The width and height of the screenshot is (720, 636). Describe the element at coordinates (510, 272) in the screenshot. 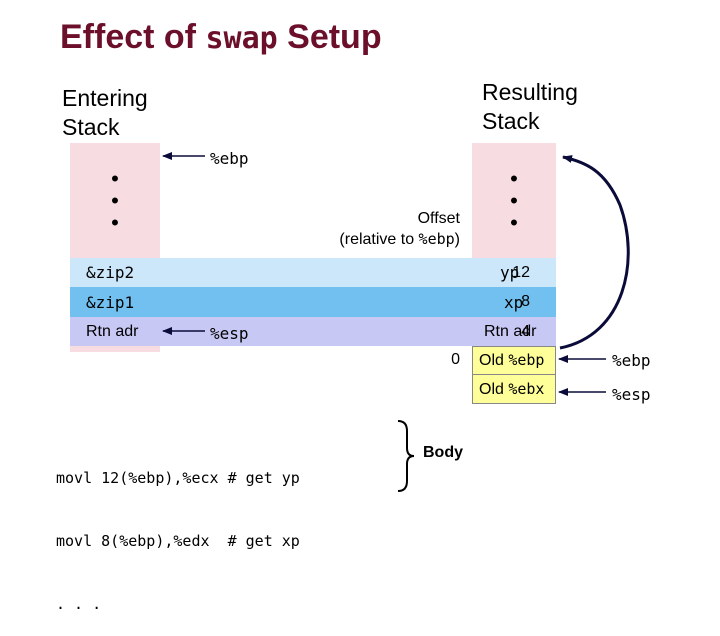

I see `row-right-label: yp` at that location.